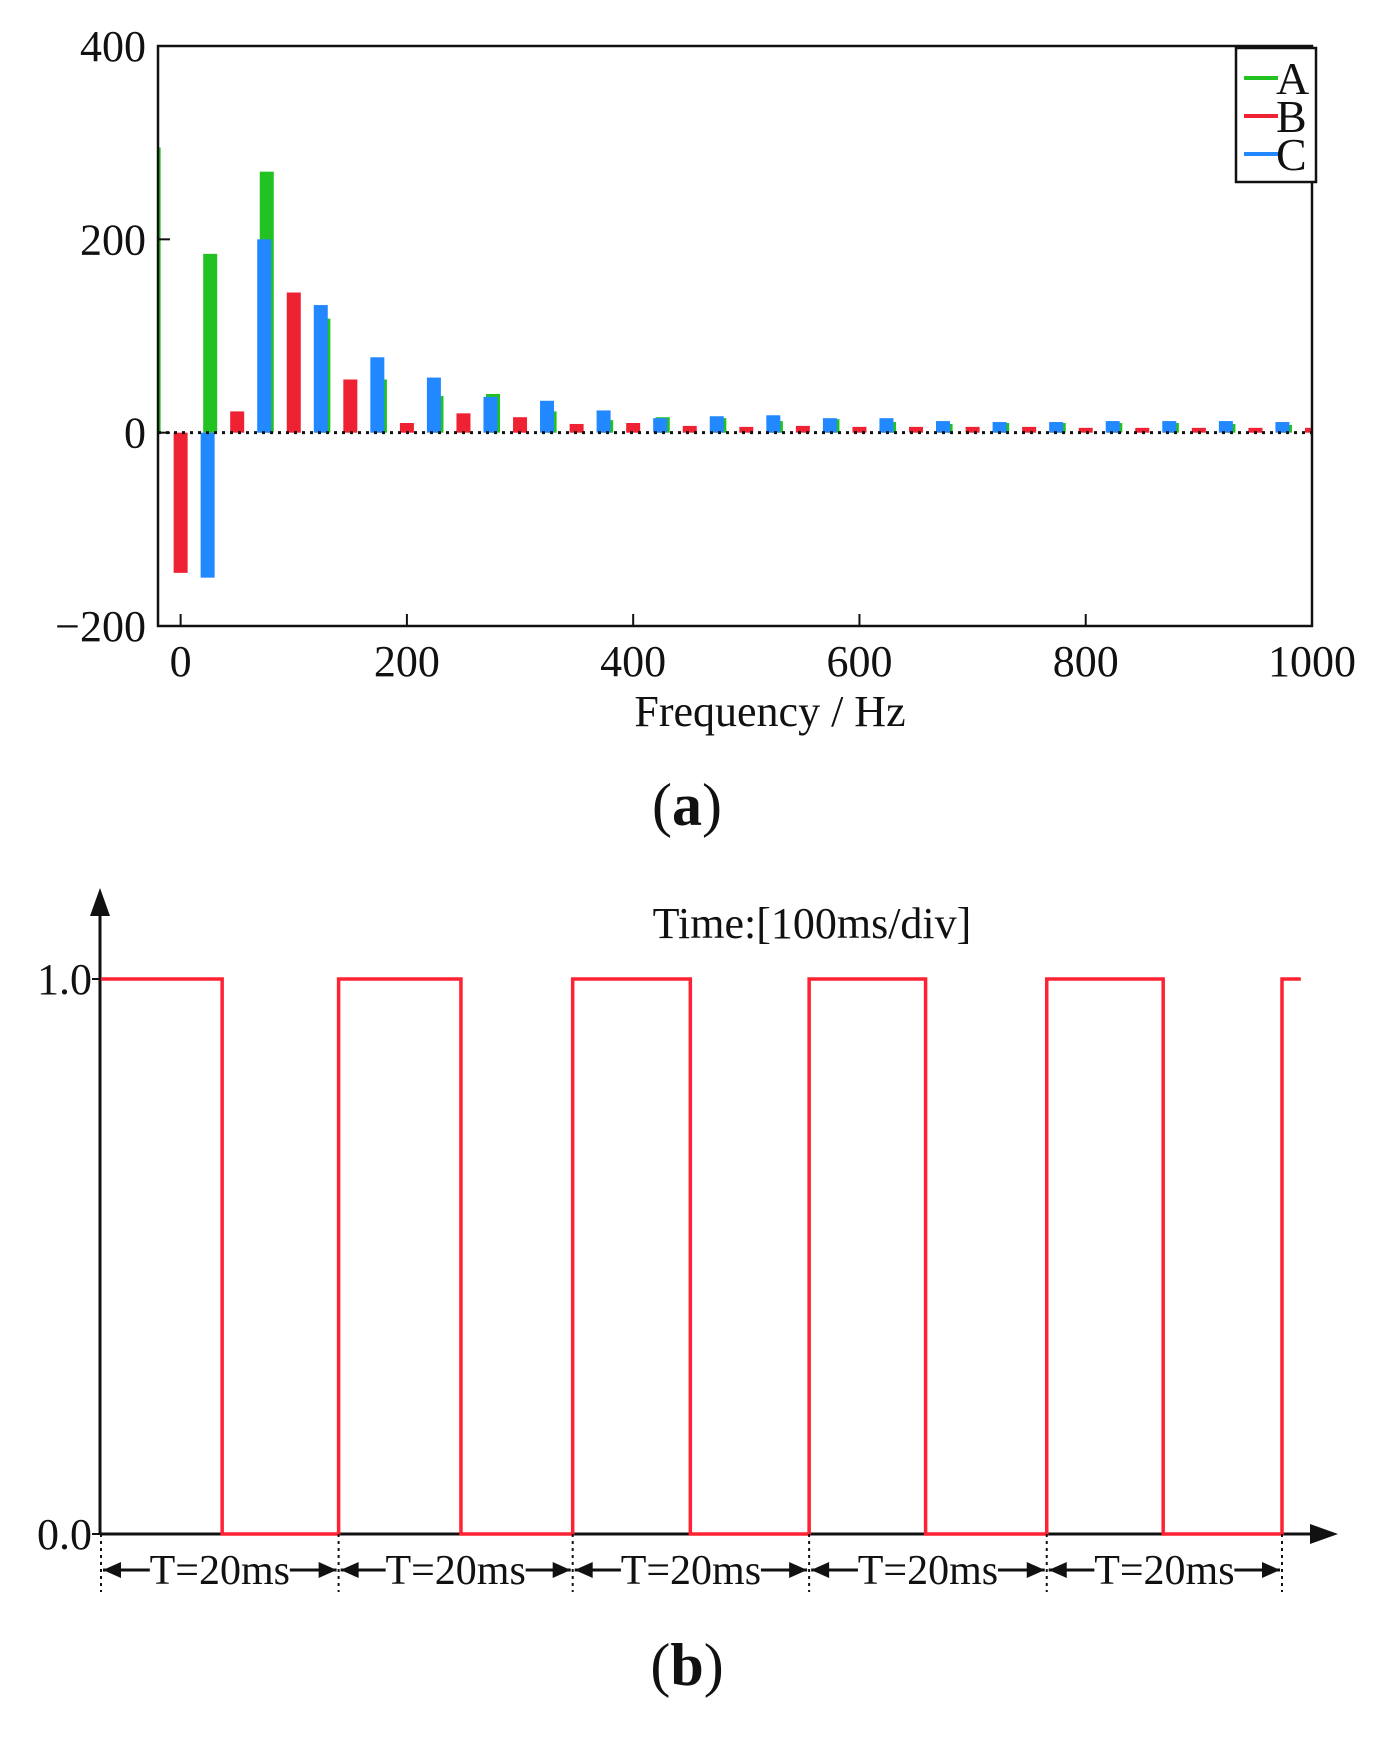  Describe the element at coordinates (1292, 78) in the screenshot. I see `legend-label-A: A` at that location.